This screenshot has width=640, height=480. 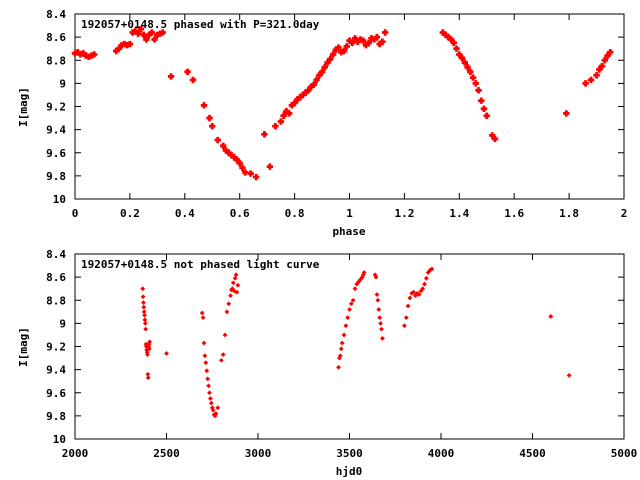 What do you see at coordinates (56, 14) in the screenshot?
I see `y-tick-label: 8.4` at bounding box center [56, 14].